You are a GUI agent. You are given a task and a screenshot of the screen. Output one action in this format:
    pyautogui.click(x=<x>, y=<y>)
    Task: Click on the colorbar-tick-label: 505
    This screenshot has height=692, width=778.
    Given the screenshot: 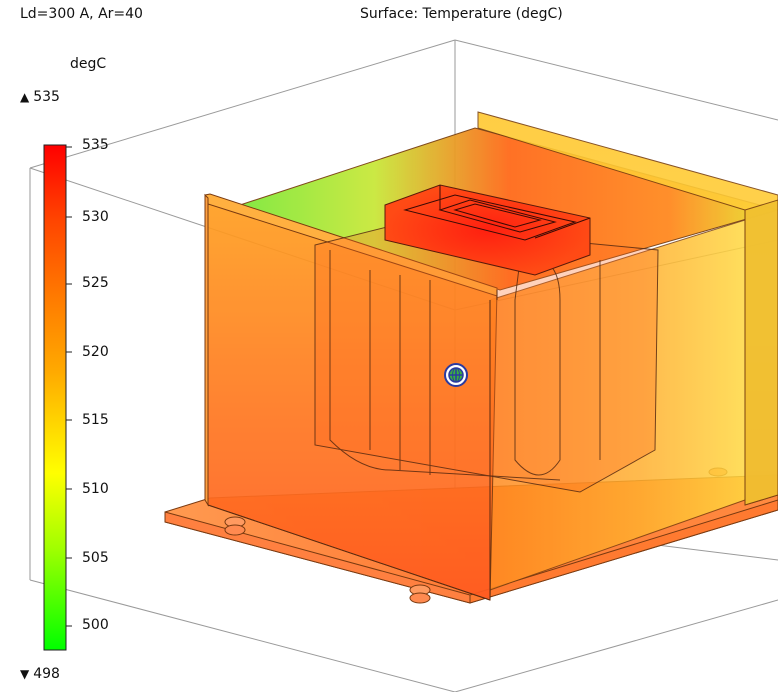 What is the action you would take?
    pyautogui.click(x=95, y=558)
    